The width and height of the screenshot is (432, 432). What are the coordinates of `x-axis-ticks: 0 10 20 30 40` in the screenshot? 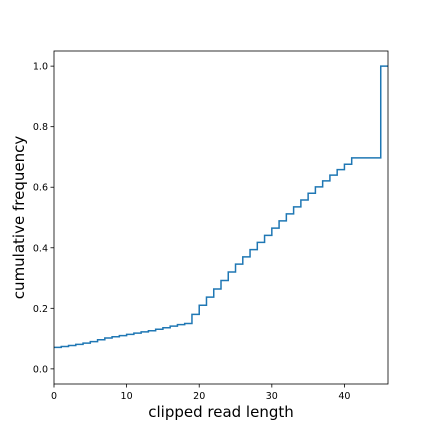 It's located at (200, 393).